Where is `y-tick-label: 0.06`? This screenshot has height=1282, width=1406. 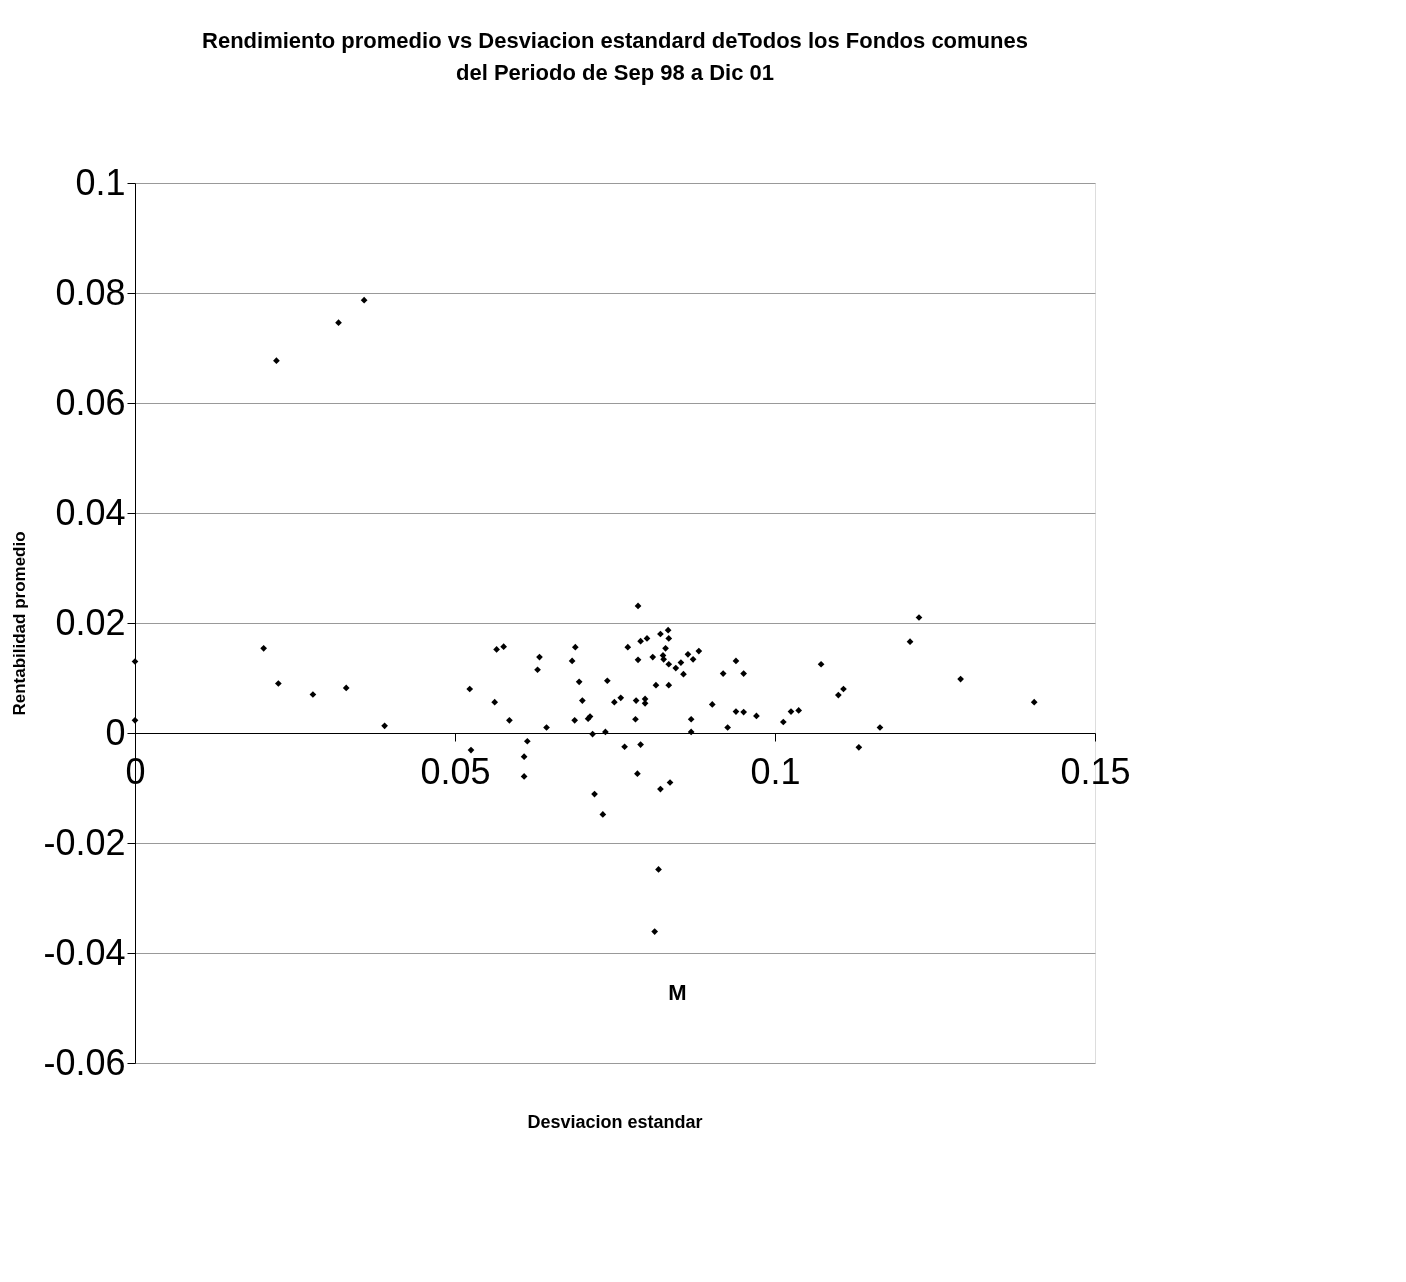
y-tick-label: 0.06 is located at coordinates (90, 402).